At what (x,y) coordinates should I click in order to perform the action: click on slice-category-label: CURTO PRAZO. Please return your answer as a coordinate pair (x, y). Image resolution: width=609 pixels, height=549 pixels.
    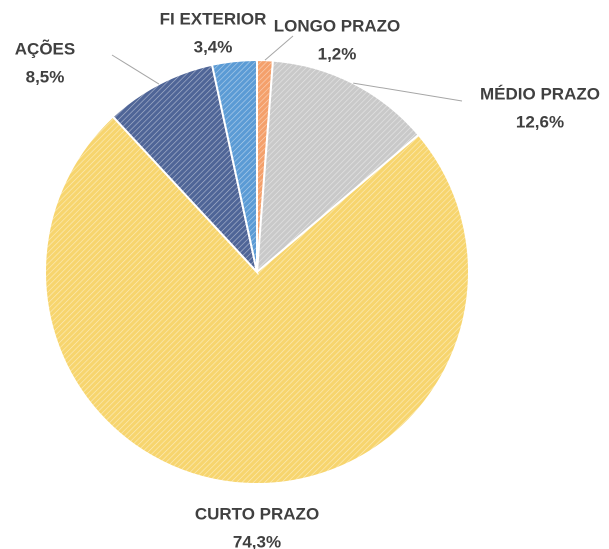
    Looking at the image, I should click on (257, 513).